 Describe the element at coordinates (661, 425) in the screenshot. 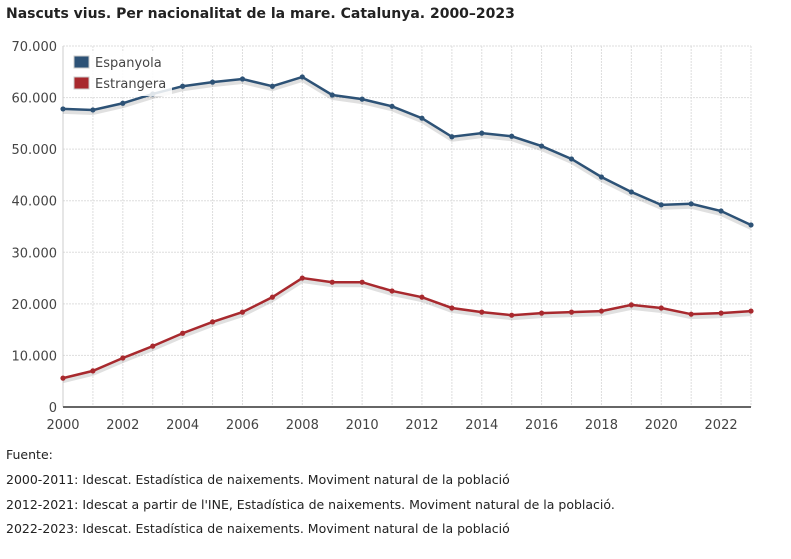

I see `x-tick-label: 2020` at that location.